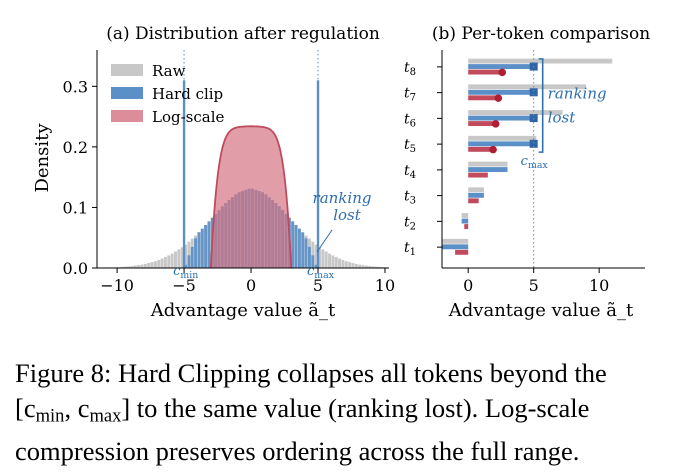 The height and width of the screenshot is (476, 686). I want to click on log-scale-marker-t7, so click(498, 98).